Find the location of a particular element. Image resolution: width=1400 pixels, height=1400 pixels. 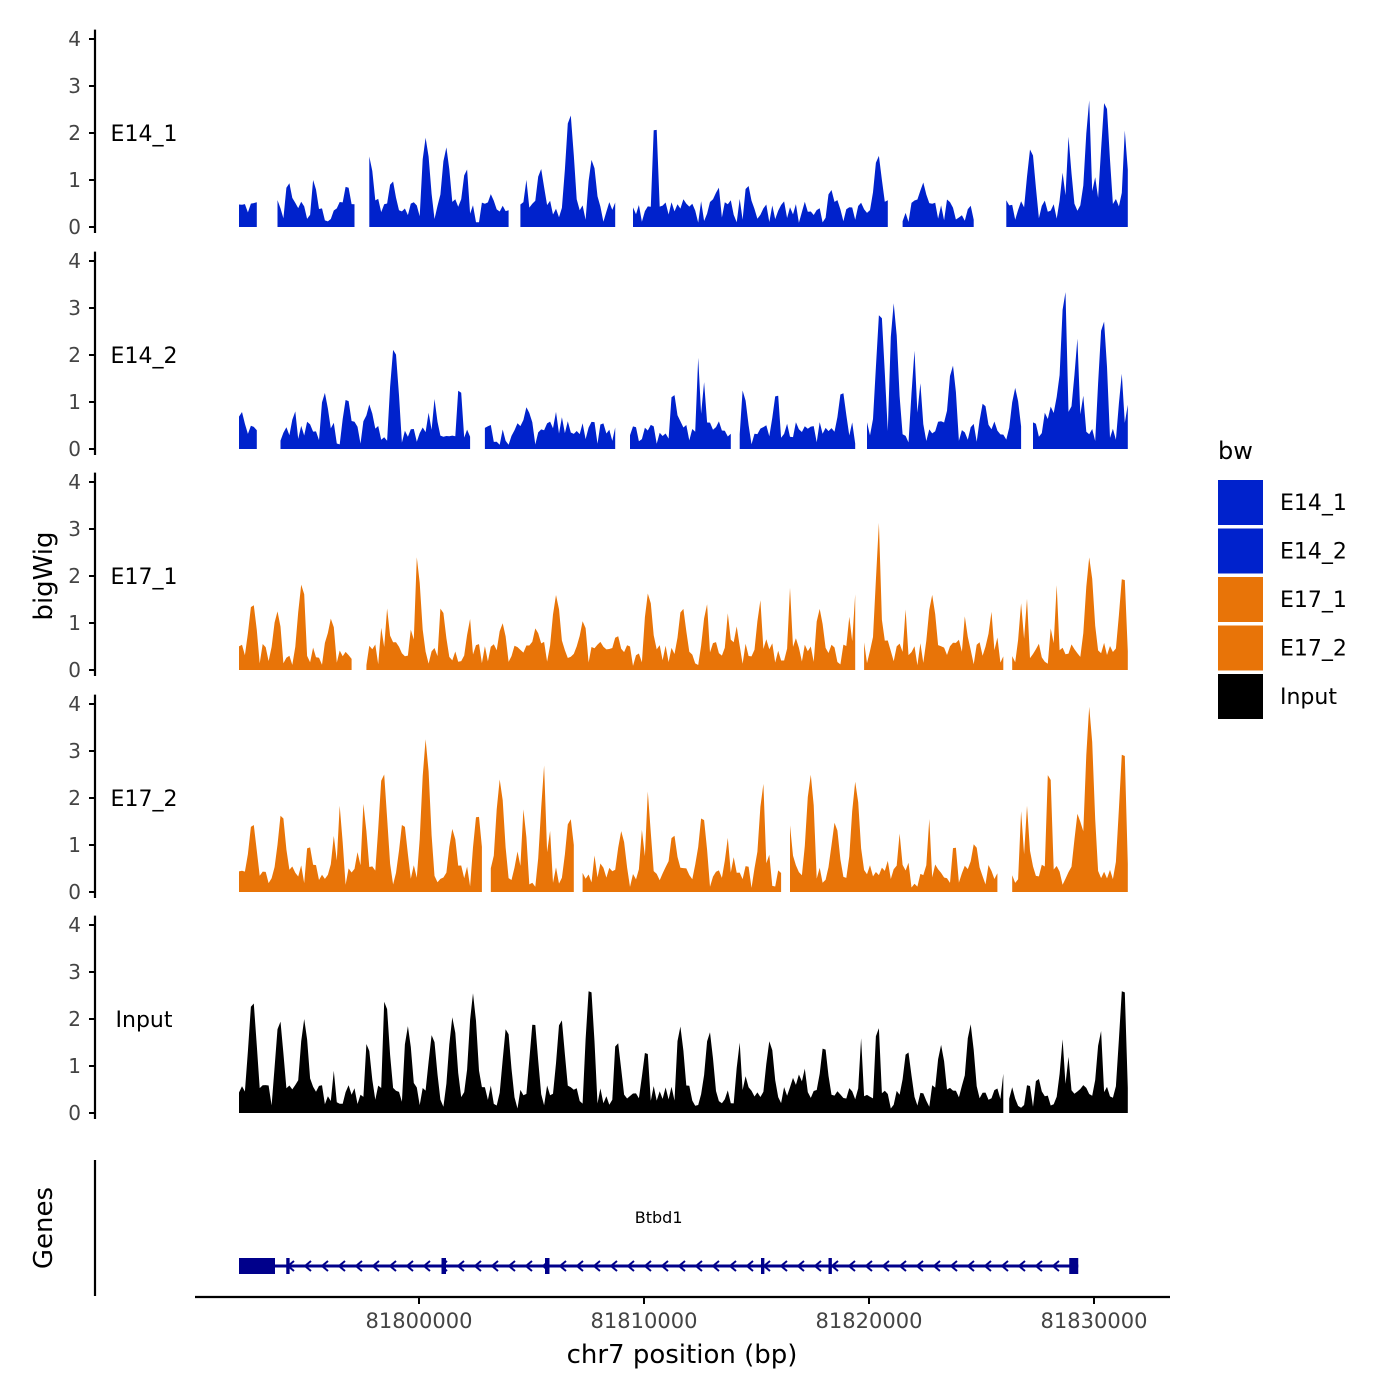

x-tick-label: 81810000 is located at coordinates (644, 1321).